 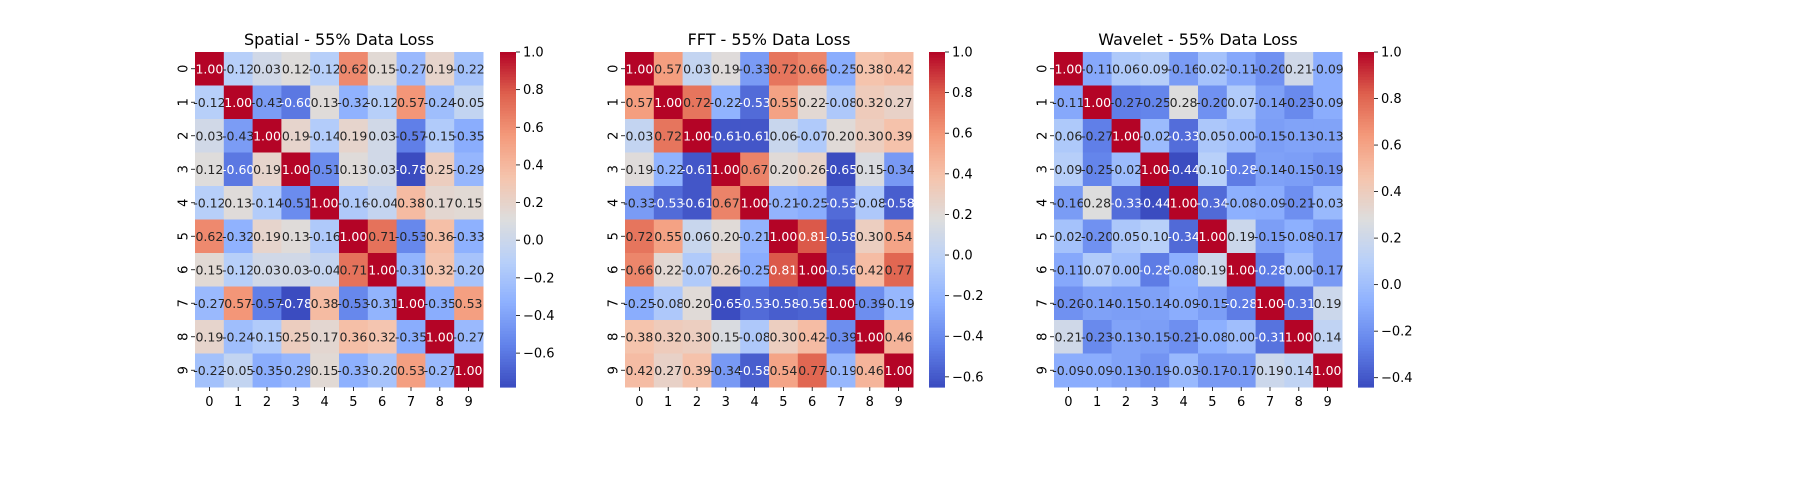 What do you see at coordinates (968, 337) in the screenshot?
I see `colorbar-tick-label: −0.4` at bounding box center [968, 337].